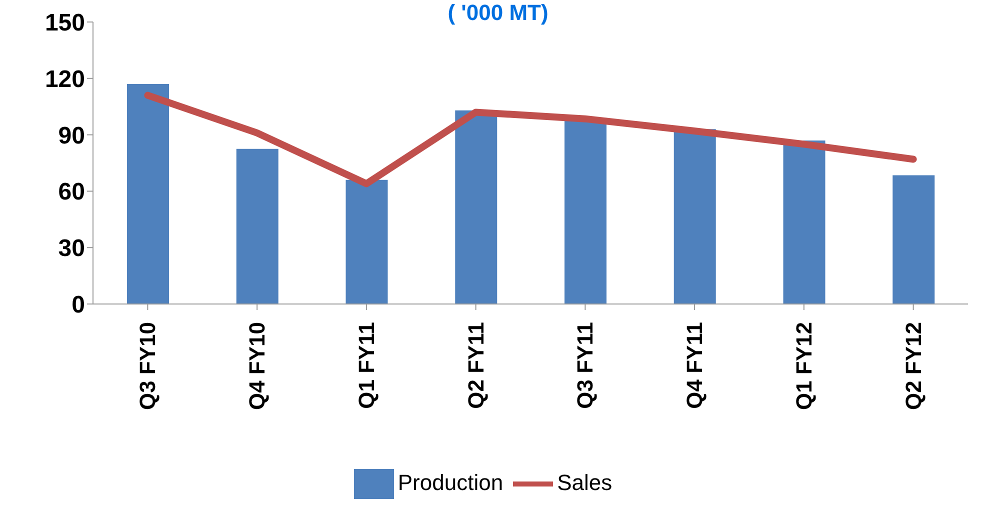  Describe the element at coordinates (585, 365) in the screenshot. I see `x-tick-label: Q3 FY11` at that location.